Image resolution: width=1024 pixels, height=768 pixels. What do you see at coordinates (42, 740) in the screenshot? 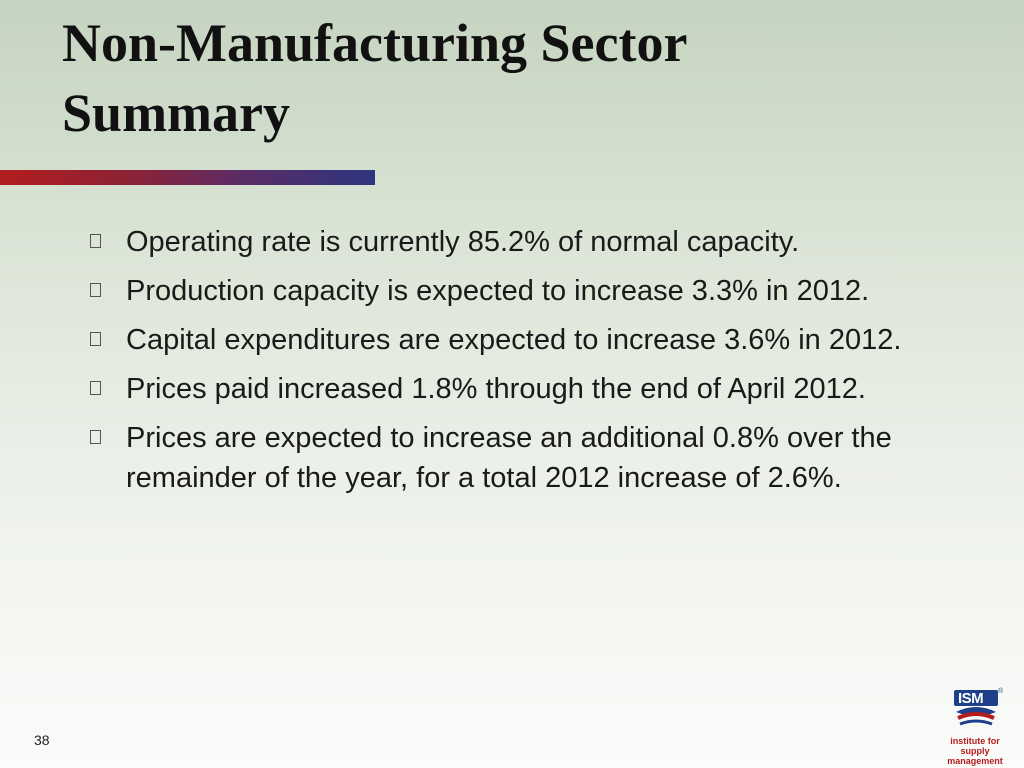
I see `page-number: 38` at bounding box center [42, 740].